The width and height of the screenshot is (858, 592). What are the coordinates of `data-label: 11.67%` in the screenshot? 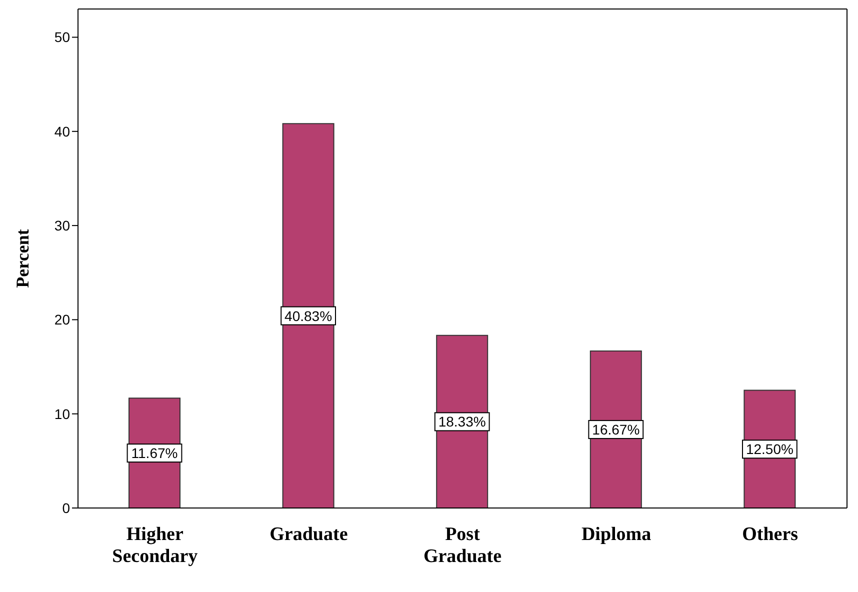 It's located at (154, 453).